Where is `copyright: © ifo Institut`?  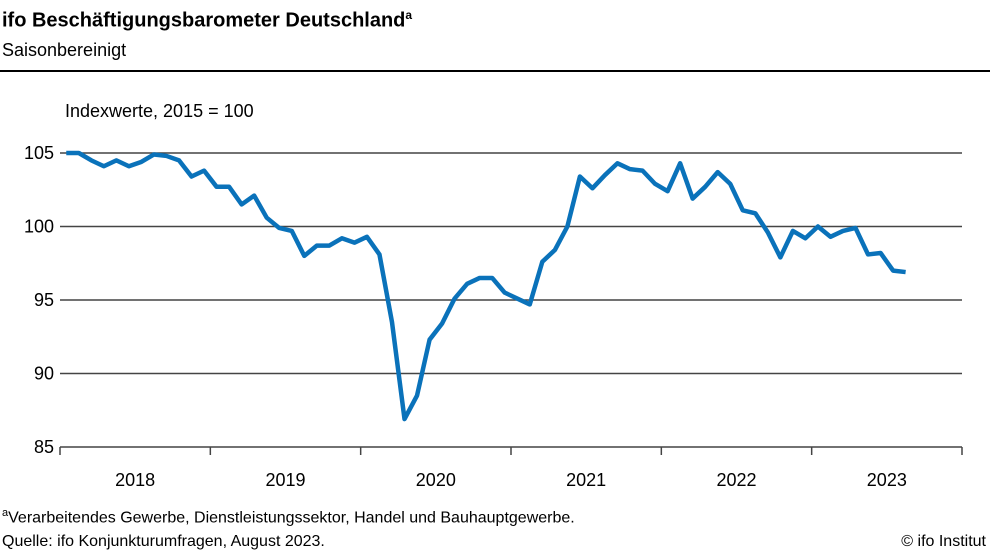
copyright: © ifo Institut is located at coordinates (943, 541).